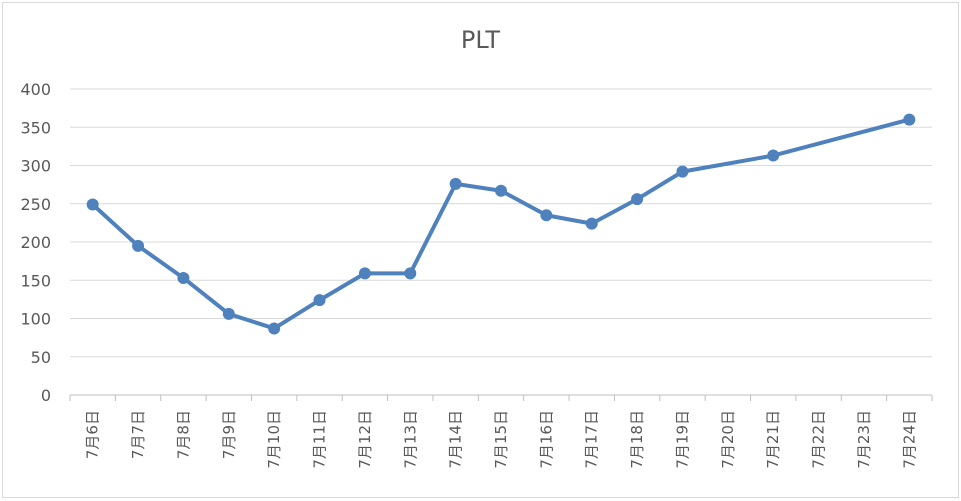  What do you see at coordinates (592, 439) in the screenshot?
I see `x-tick-label: 7月17日` at bounding box center [592, 439].